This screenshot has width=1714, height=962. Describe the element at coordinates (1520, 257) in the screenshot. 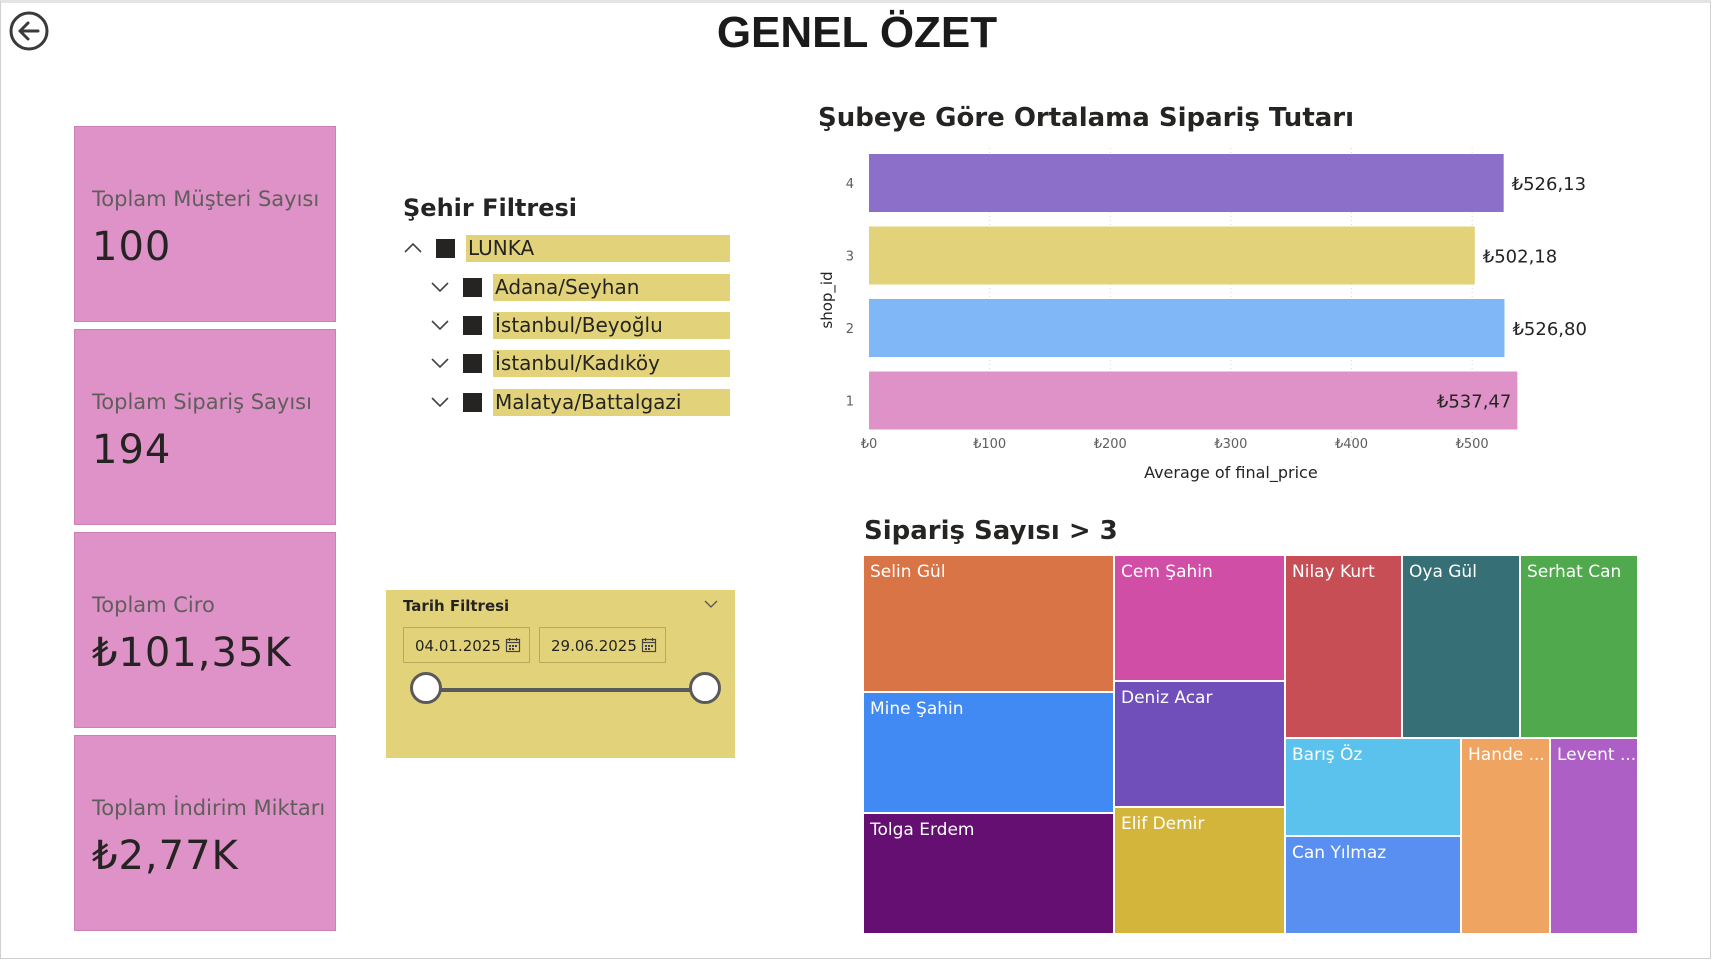

I see `data-label: ₺502,18` at that location.